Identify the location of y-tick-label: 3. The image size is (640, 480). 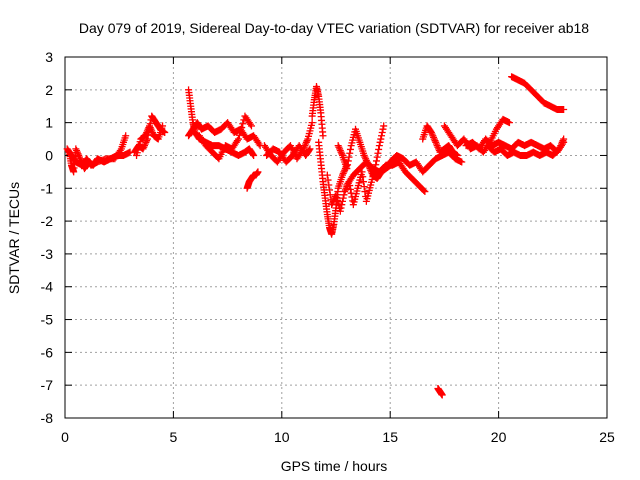
(49, 57).